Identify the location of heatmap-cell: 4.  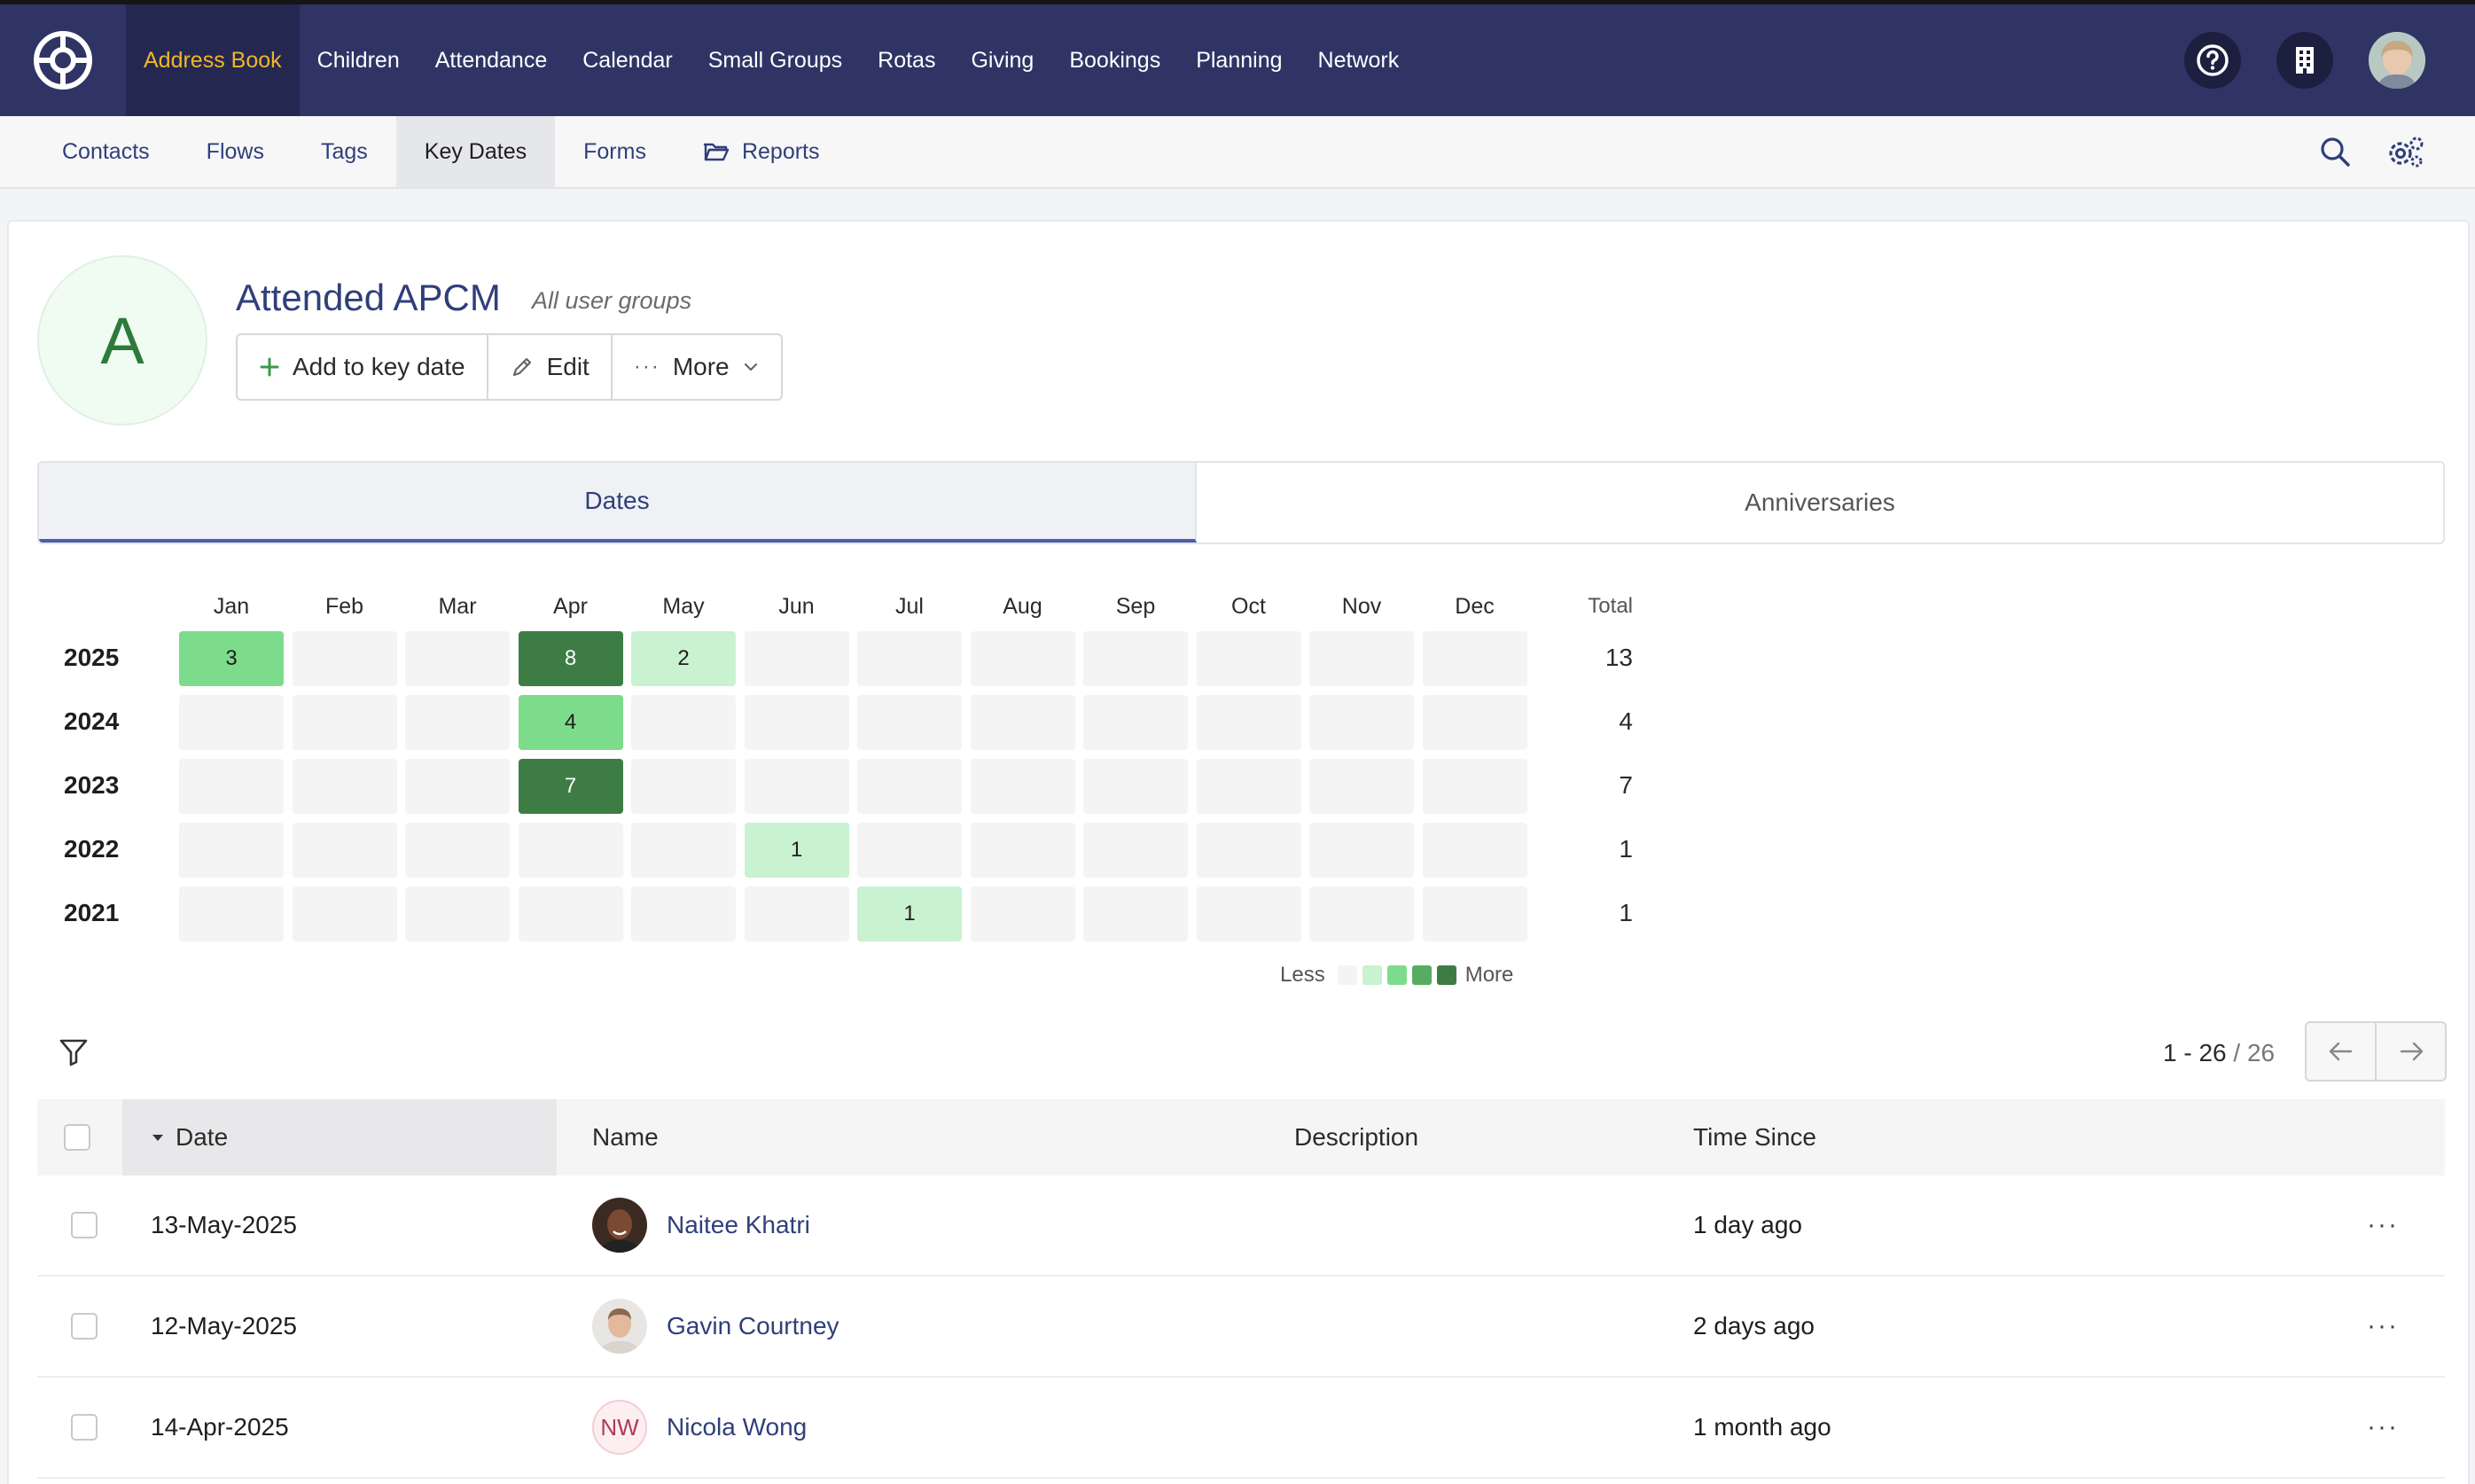
(570, 722).